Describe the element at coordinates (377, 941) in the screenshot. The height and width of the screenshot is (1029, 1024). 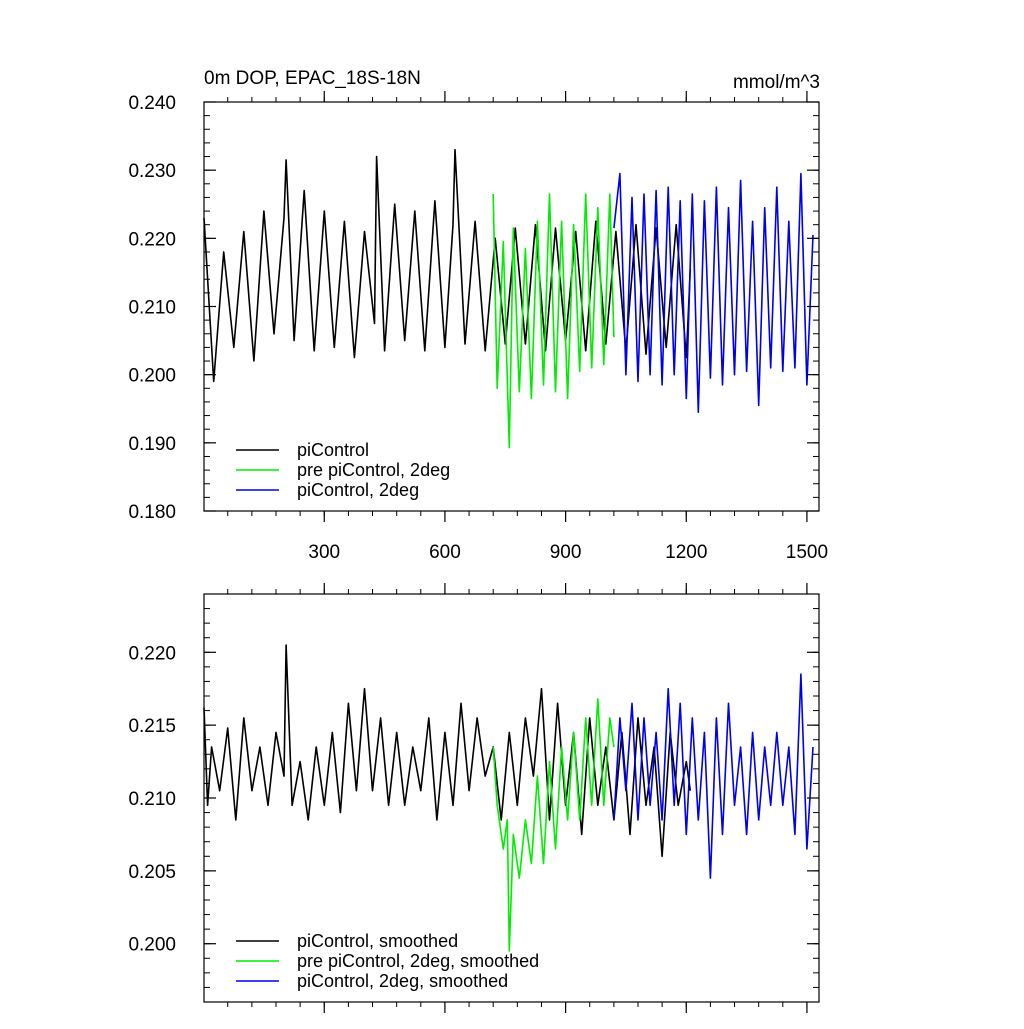
I see `legend-label: piControl, smoothed` at that location.